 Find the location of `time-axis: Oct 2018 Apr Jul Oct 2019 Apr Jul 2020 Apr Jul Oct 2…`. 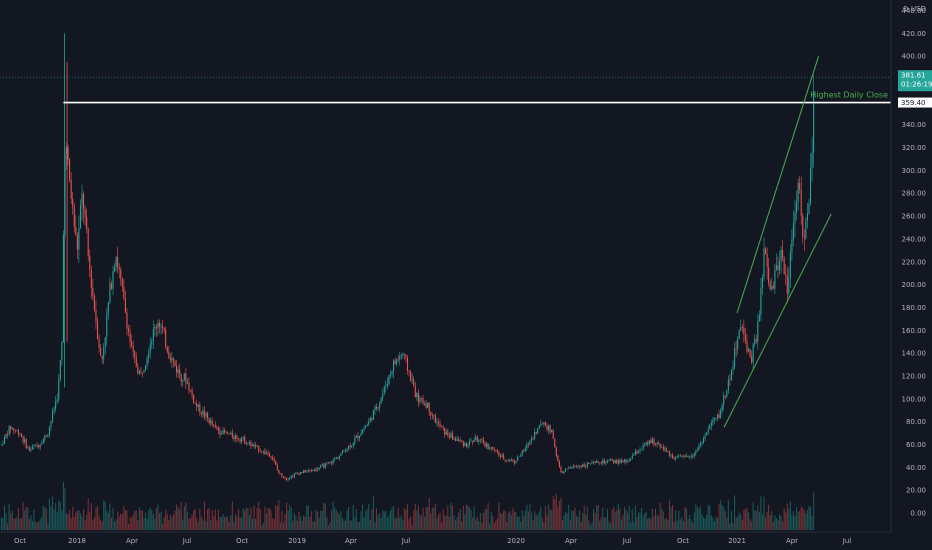

time-axis: Oct 2018 Apr Jul Oct 2019 Apr Jul 2020 Apr Jul Oct 2… is located at coordinates (432, 541).